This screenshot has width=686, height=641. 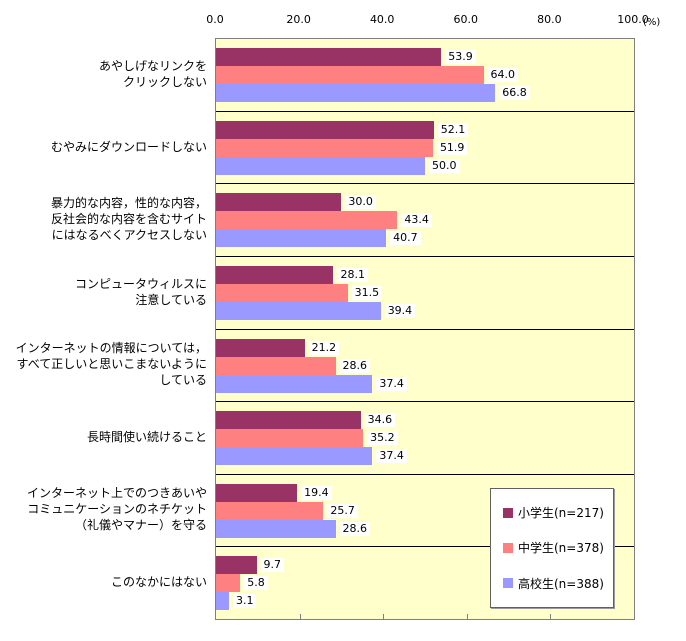 I want to click on category-group: 21.2 28.6 37.4, so click(x=425, y=366).